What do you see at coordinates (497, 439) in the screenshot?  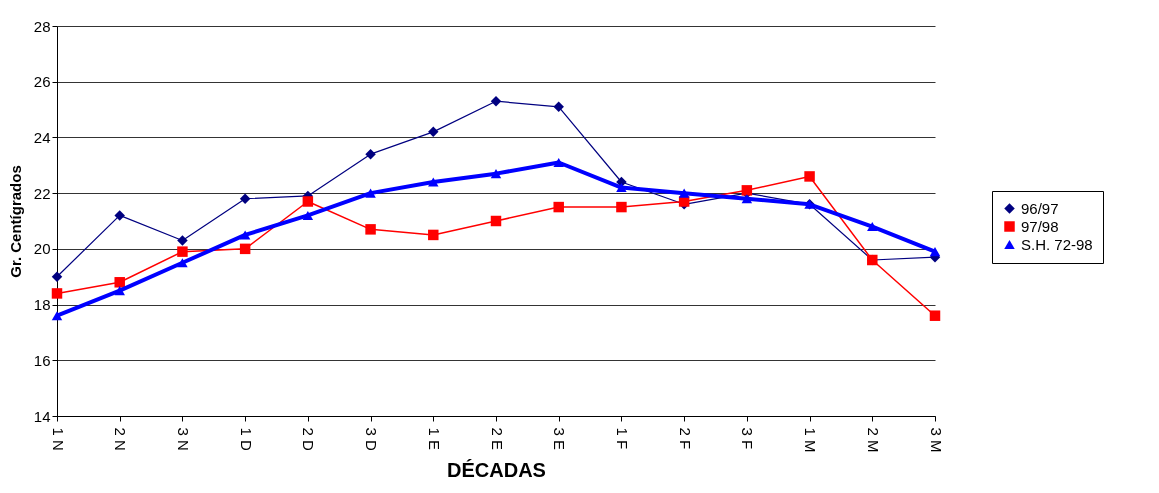 I see `x-tick-label: 2 E` at bounding box center [497, 439].